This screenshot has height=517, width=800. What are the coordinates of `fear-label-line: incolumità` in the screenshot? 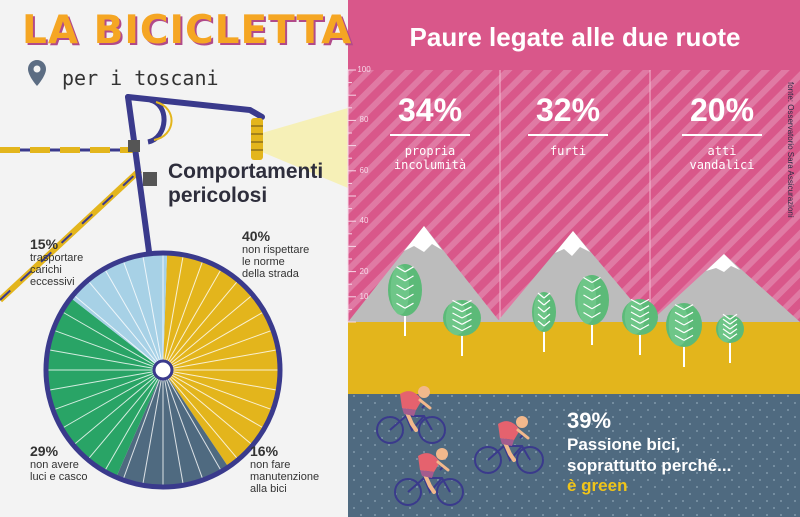 It's located at (430, 165).